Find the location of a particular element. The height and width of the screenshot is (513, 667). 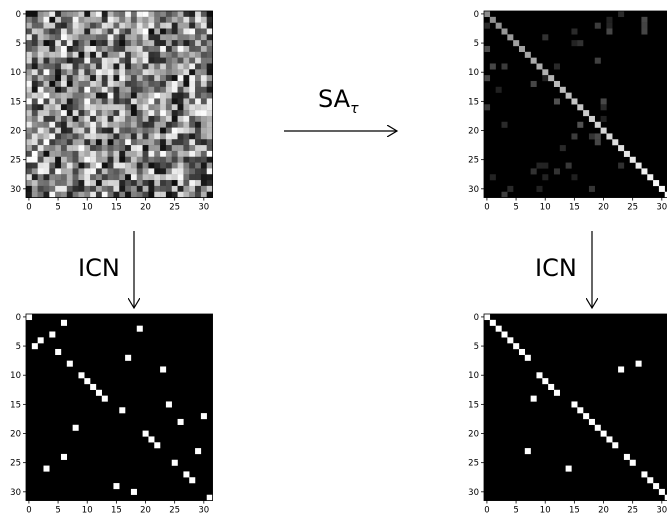

x-tick-label: 20 is located at coordinates (145, 208).